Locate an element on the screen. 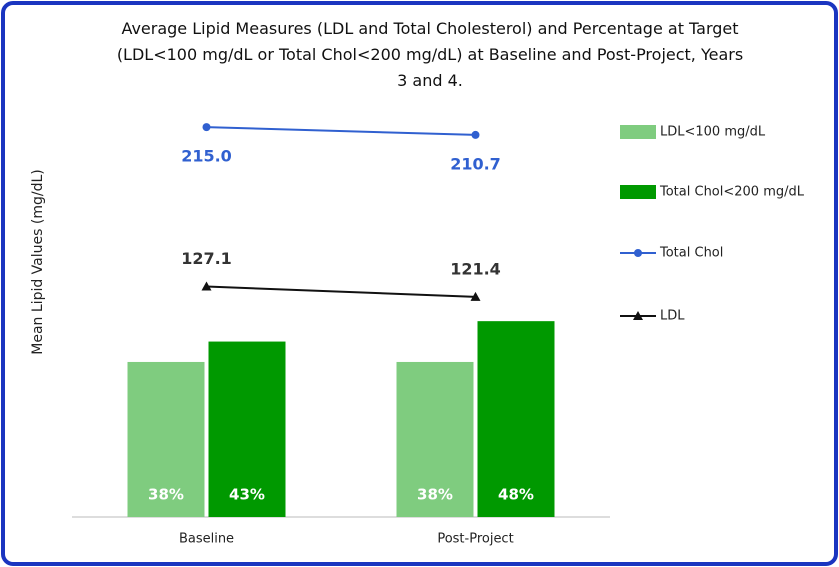 The height and width of the screenshot is (567, 839). x-tick-label: Baseline is located at coordinates (206, 539).